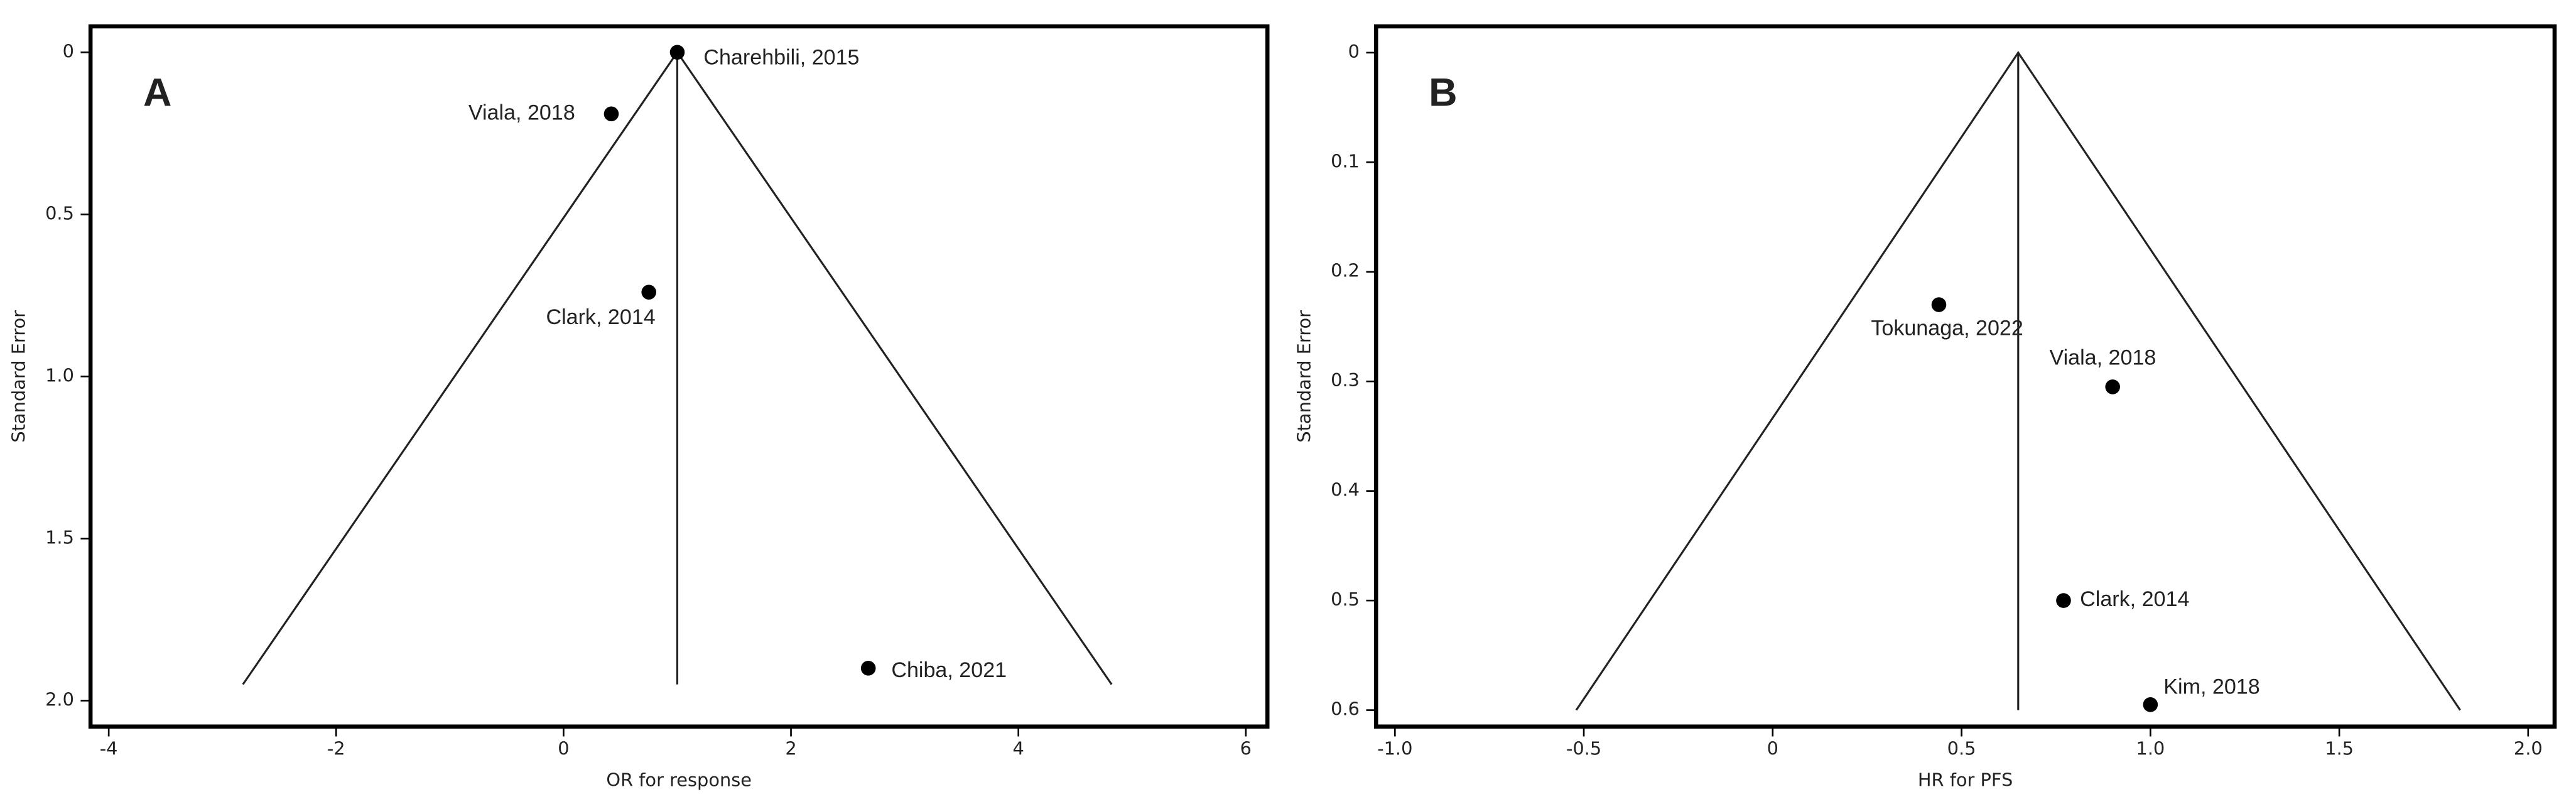 The width and height of the screenshot is (2576, 804). Describe the element at coordinates (336, 748) in the screenshot. I see `x-tick-label: -2` at that location.